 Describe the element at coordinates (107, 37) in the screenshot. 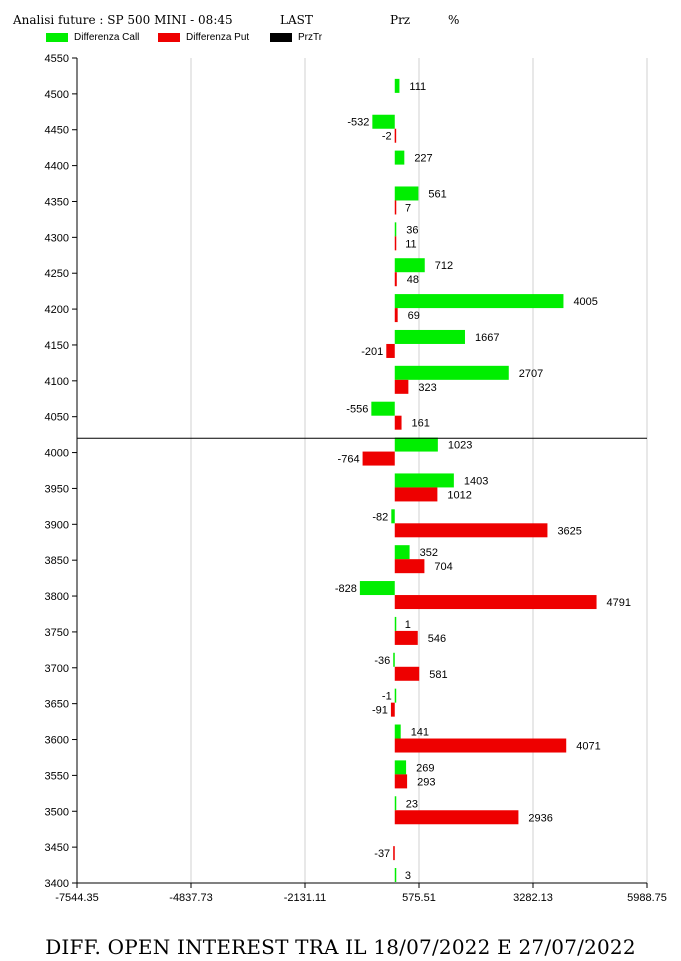

I see `legend-label-call: Differenza Call` at that location.